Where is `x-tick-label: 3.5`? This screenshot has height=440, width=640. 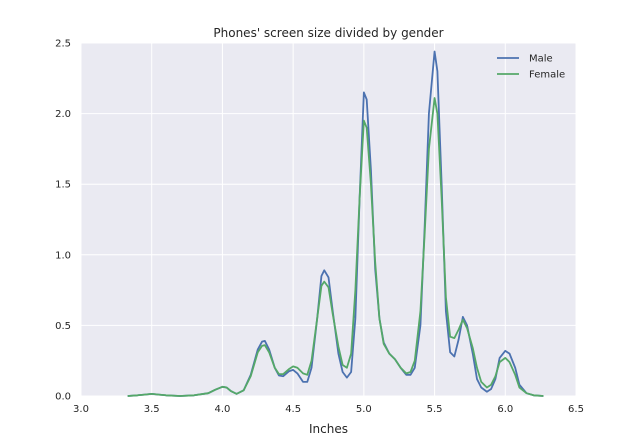 x-tick-label: 3.5 is located at coordinates (152, 409).